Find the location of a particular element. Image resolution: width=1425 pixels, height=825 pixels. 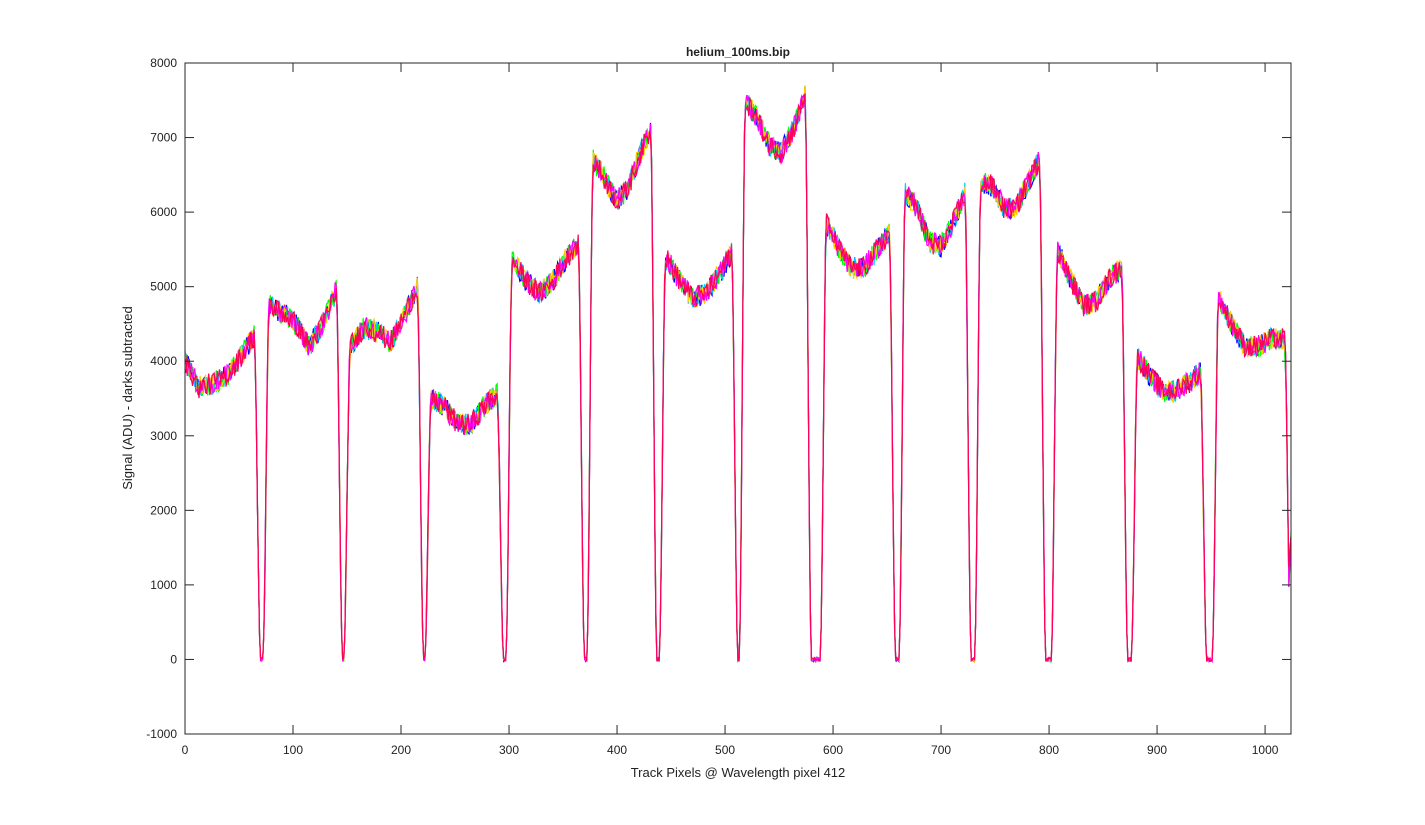

y-tick-label-3: 2000 is located at coordinates (163, 510).